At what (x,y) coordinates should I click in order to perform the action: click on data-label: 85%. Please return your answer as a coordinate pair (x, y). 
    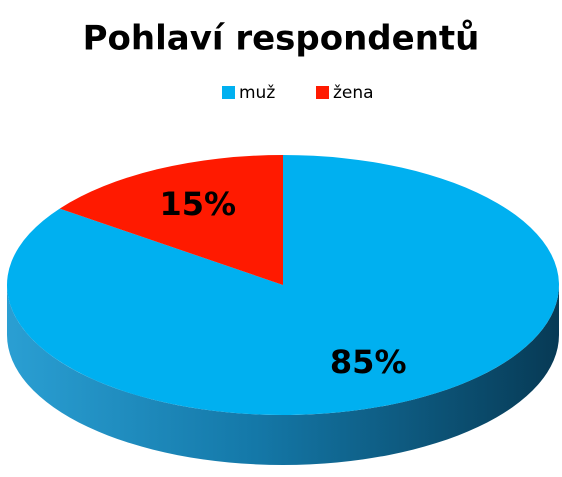
    Looking at the image, I should click on (368, 362).